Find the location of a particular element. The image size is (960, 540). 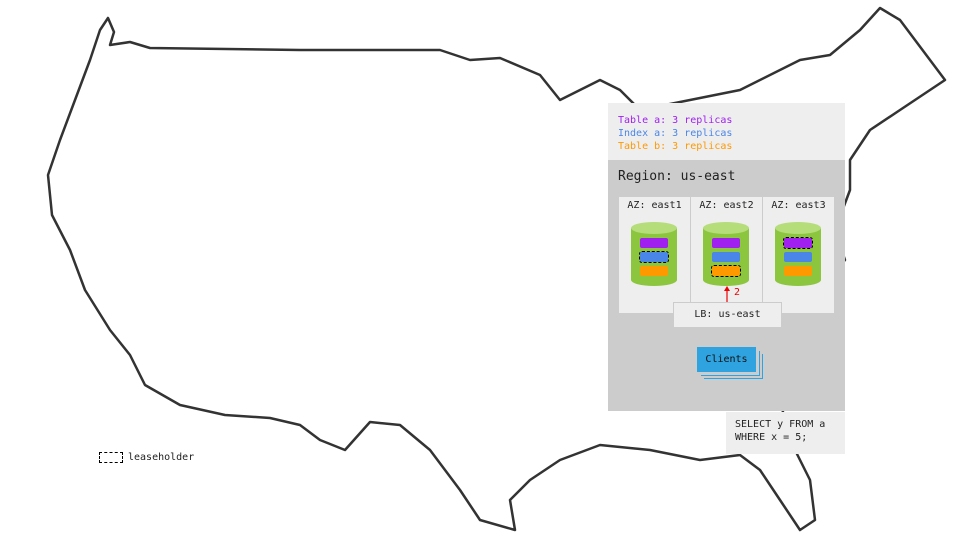

arrow-up-icon is located at coordinates (727, 294).